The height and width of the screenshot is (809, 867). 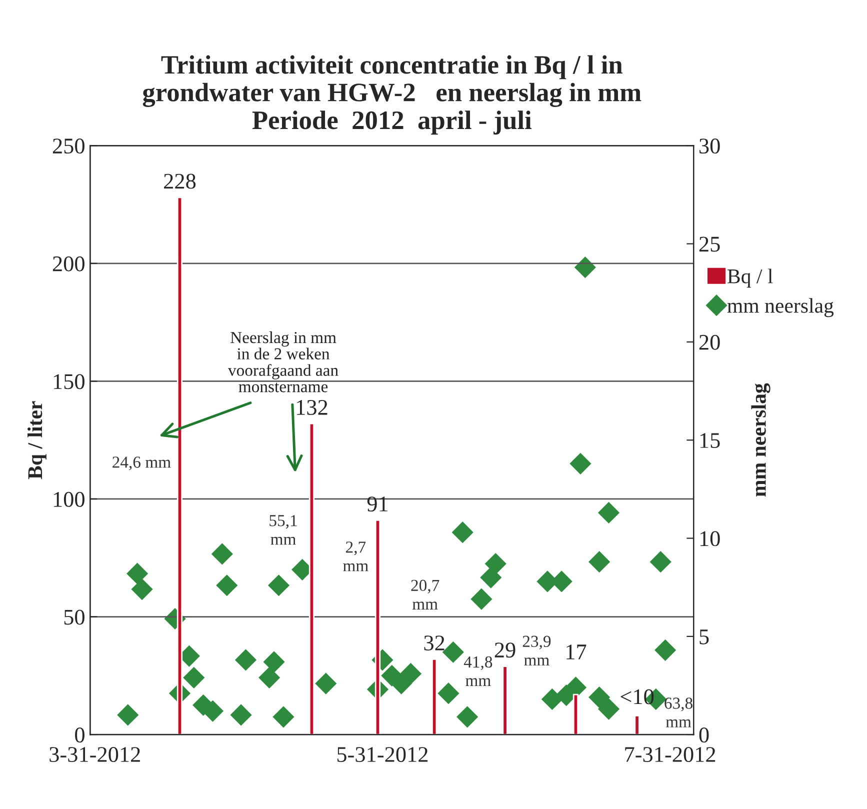 What do you see at coordinates (780, 308) in the screenshot?
I see `legend-label: mm neerslag` at bounding box center [780, 308].